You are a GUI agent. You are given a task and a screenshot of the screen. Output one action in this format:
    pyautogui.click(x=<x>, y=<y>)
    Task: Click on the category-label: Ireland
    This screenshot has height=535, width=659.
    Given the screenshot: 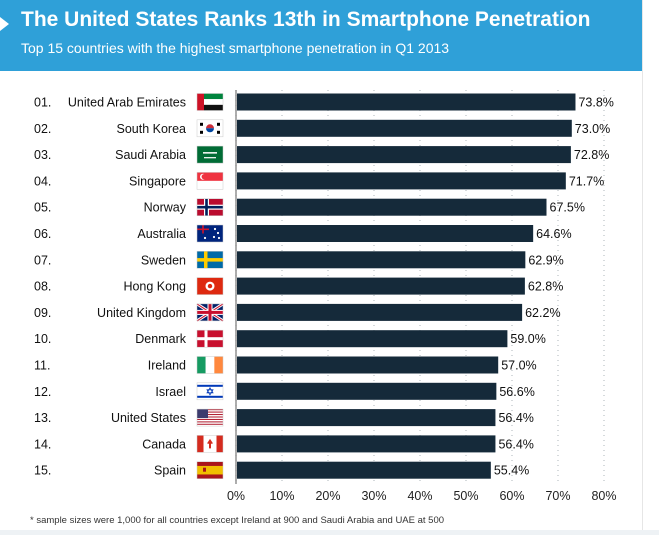 What is the action you would take?
    pyautogui.click(x=167, y=366)
    